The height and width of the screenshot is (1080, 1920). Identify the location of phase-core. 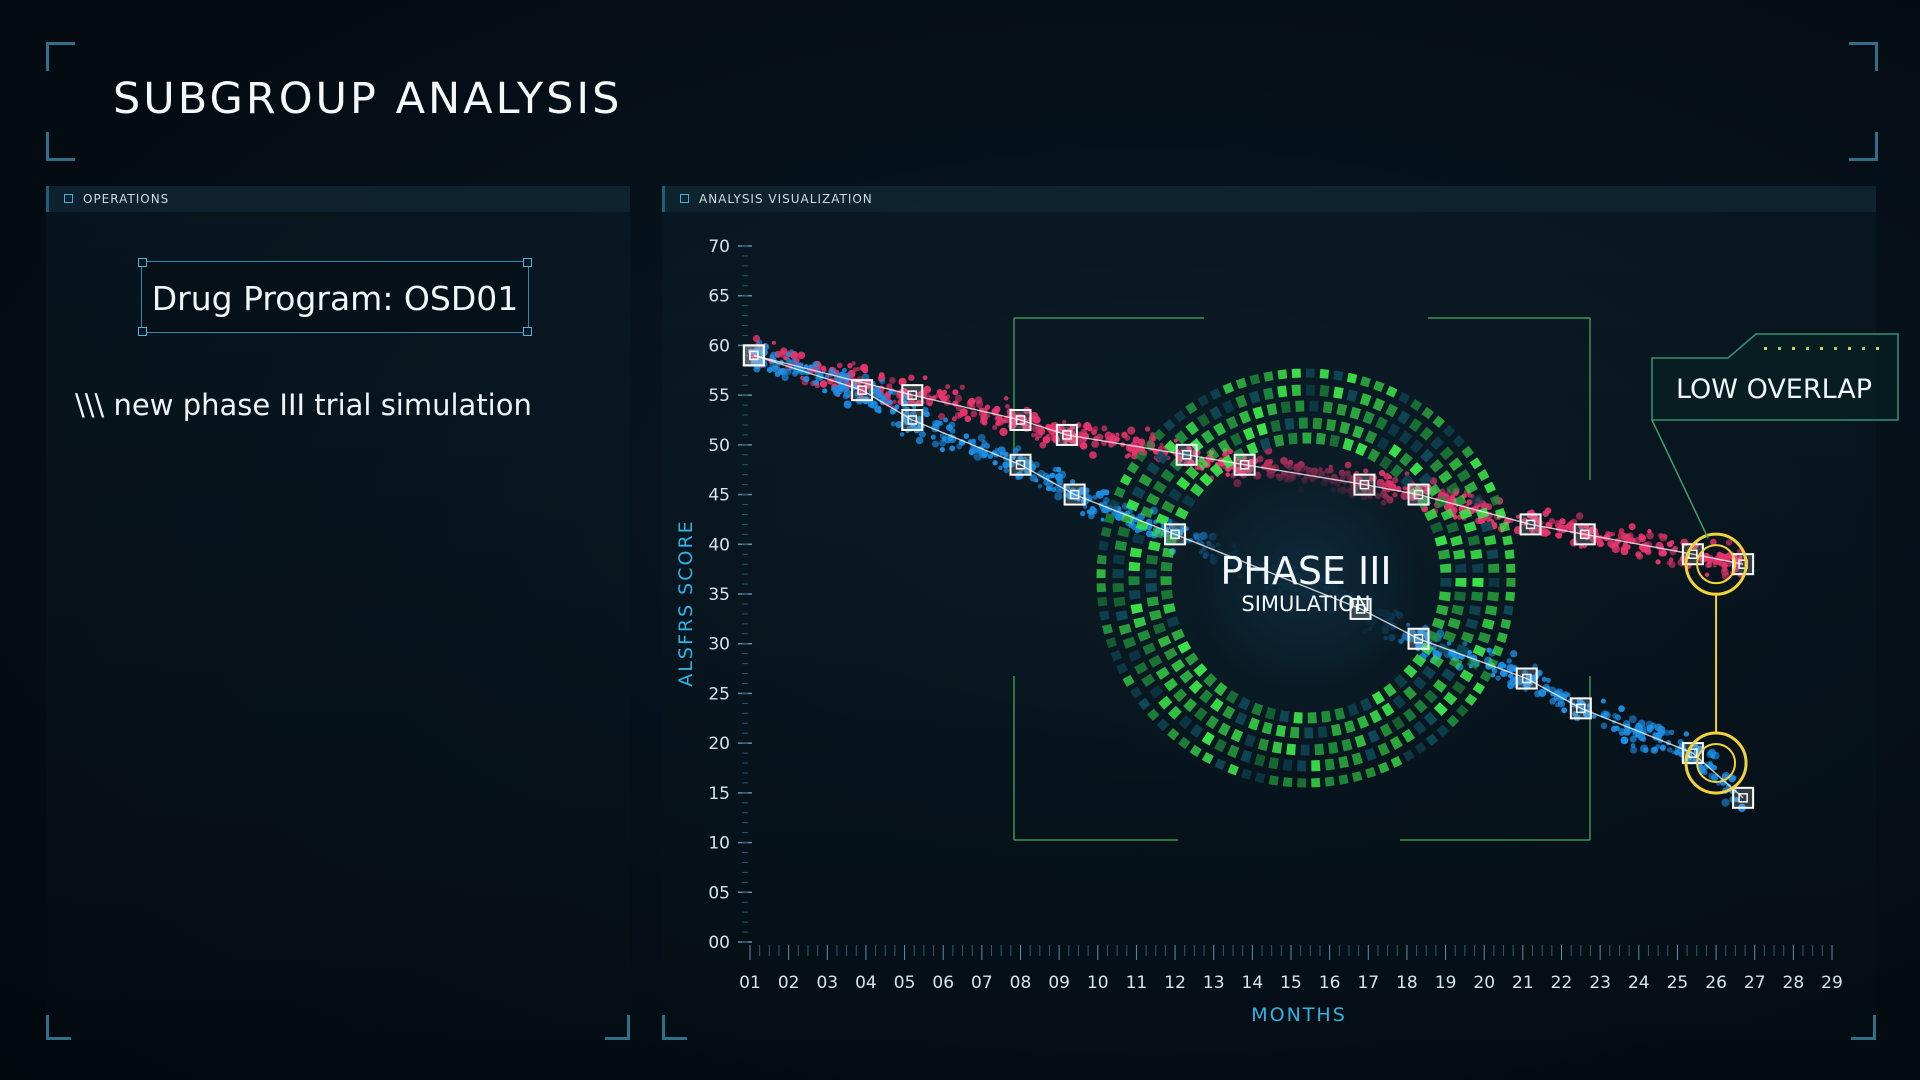
(1306, 578).